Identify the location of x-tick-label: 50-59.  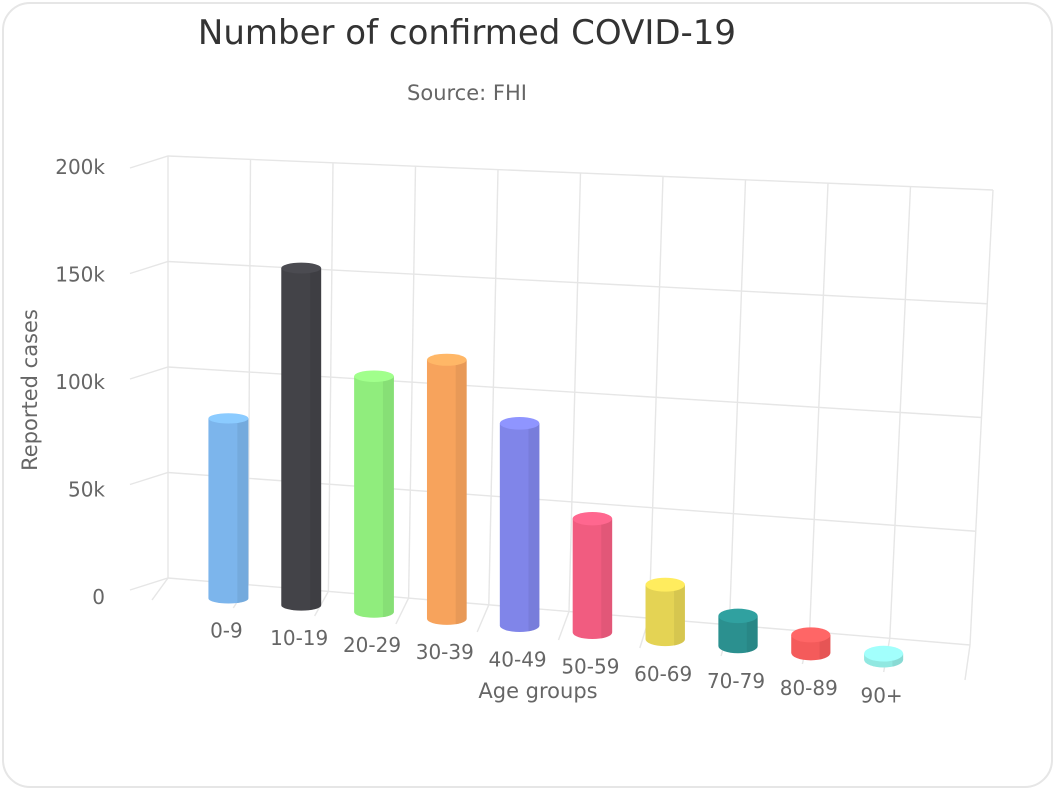
(590, 667).